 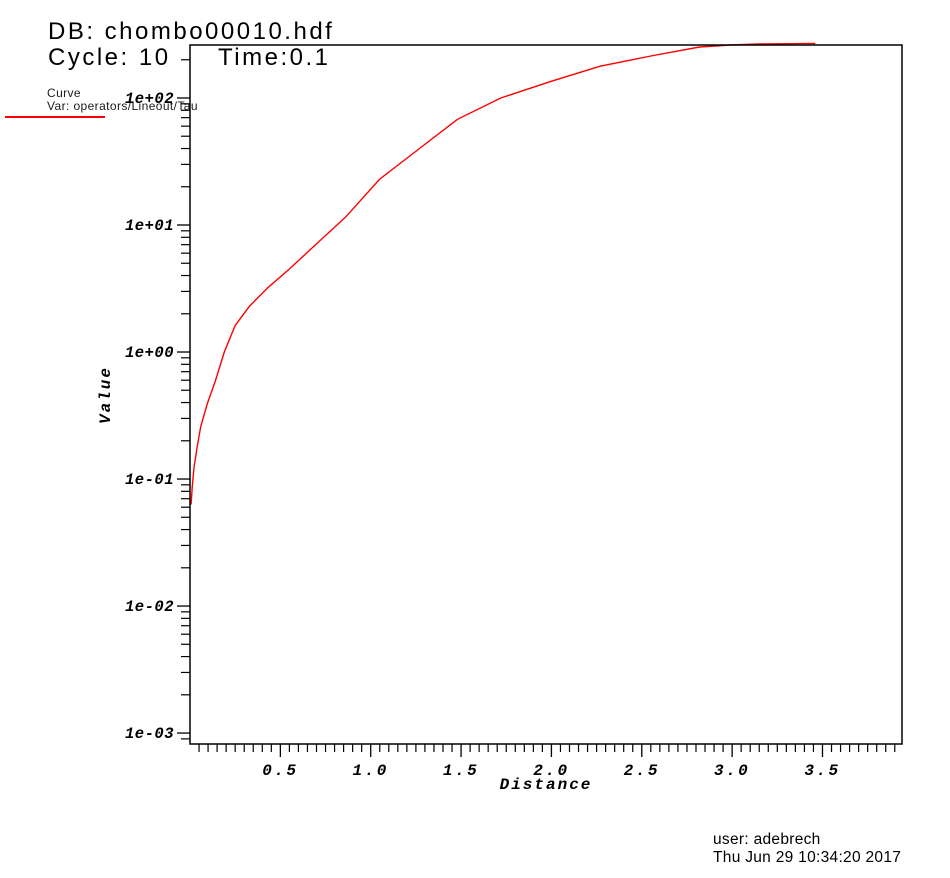 I want to click on x-tick-label: 3.0, so click(x=732, y=771).